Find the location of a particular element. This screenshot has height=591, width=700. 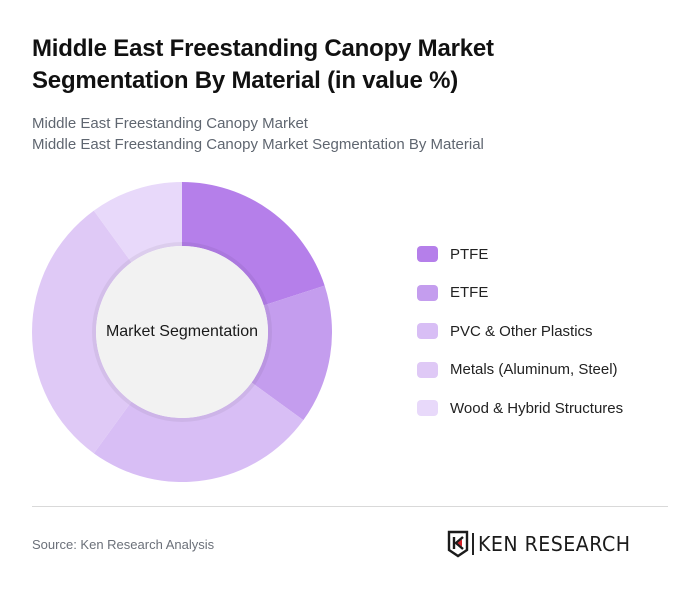

legend-item: Wood & Hybrid Structures is located at coordinates (520, 408).